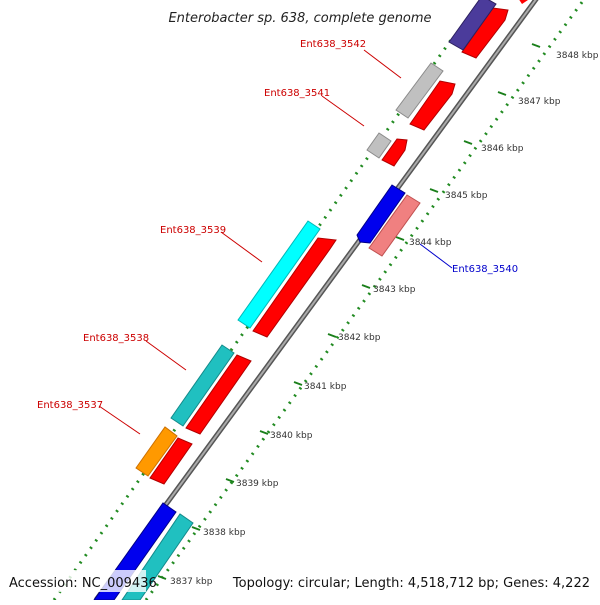  Describe the element at coordinates (472, 25) in the screenshot. I see `feature-navy` at that location.